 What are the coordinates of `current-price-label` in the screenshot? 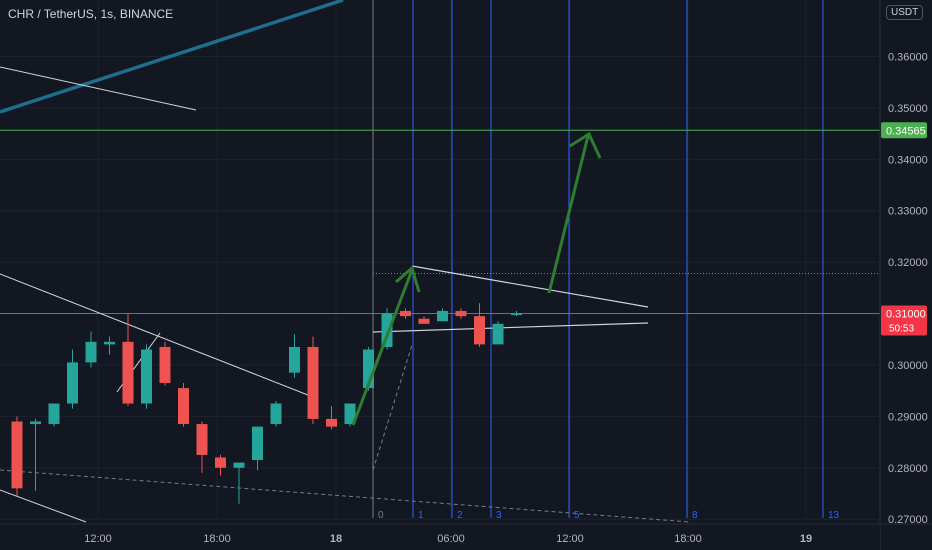 It's located at (904, 320).